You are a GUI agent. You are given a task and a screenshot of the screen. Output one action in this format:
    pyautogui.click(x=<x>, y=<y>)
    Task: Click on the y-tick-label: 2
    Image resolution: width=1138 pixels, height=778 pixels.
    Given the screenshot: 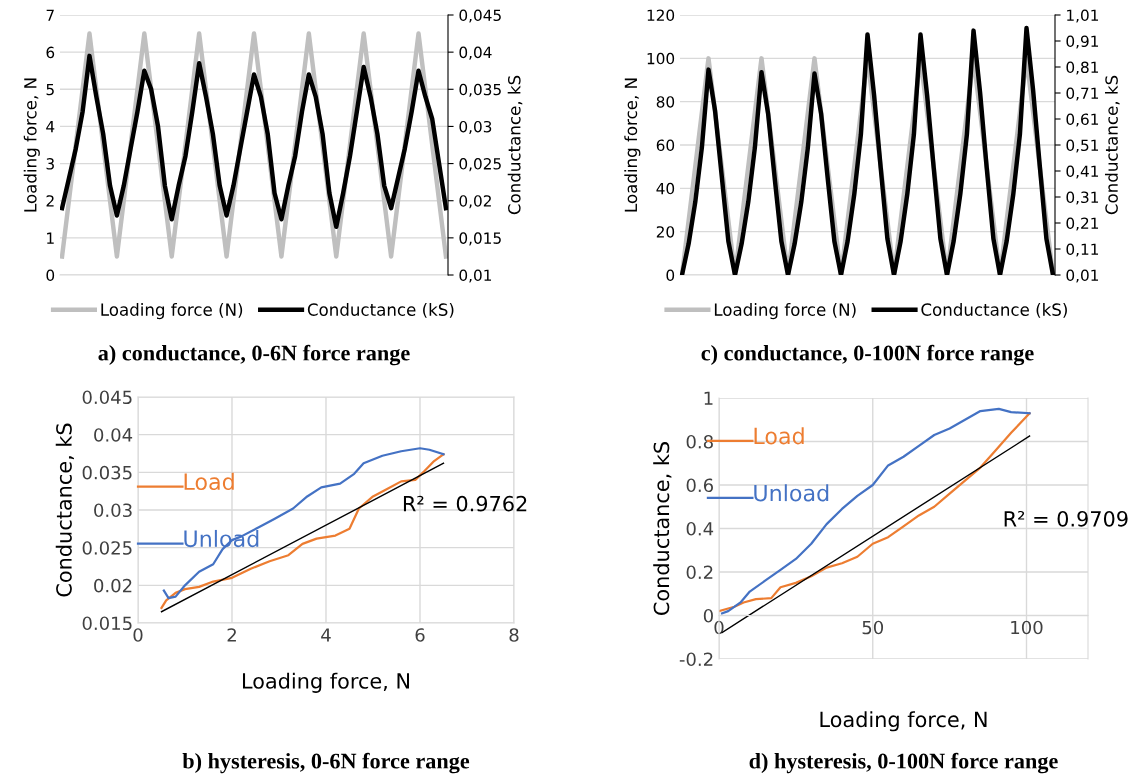 What is the action you would take?
    pyautogui.click(x=50, y=201)
    